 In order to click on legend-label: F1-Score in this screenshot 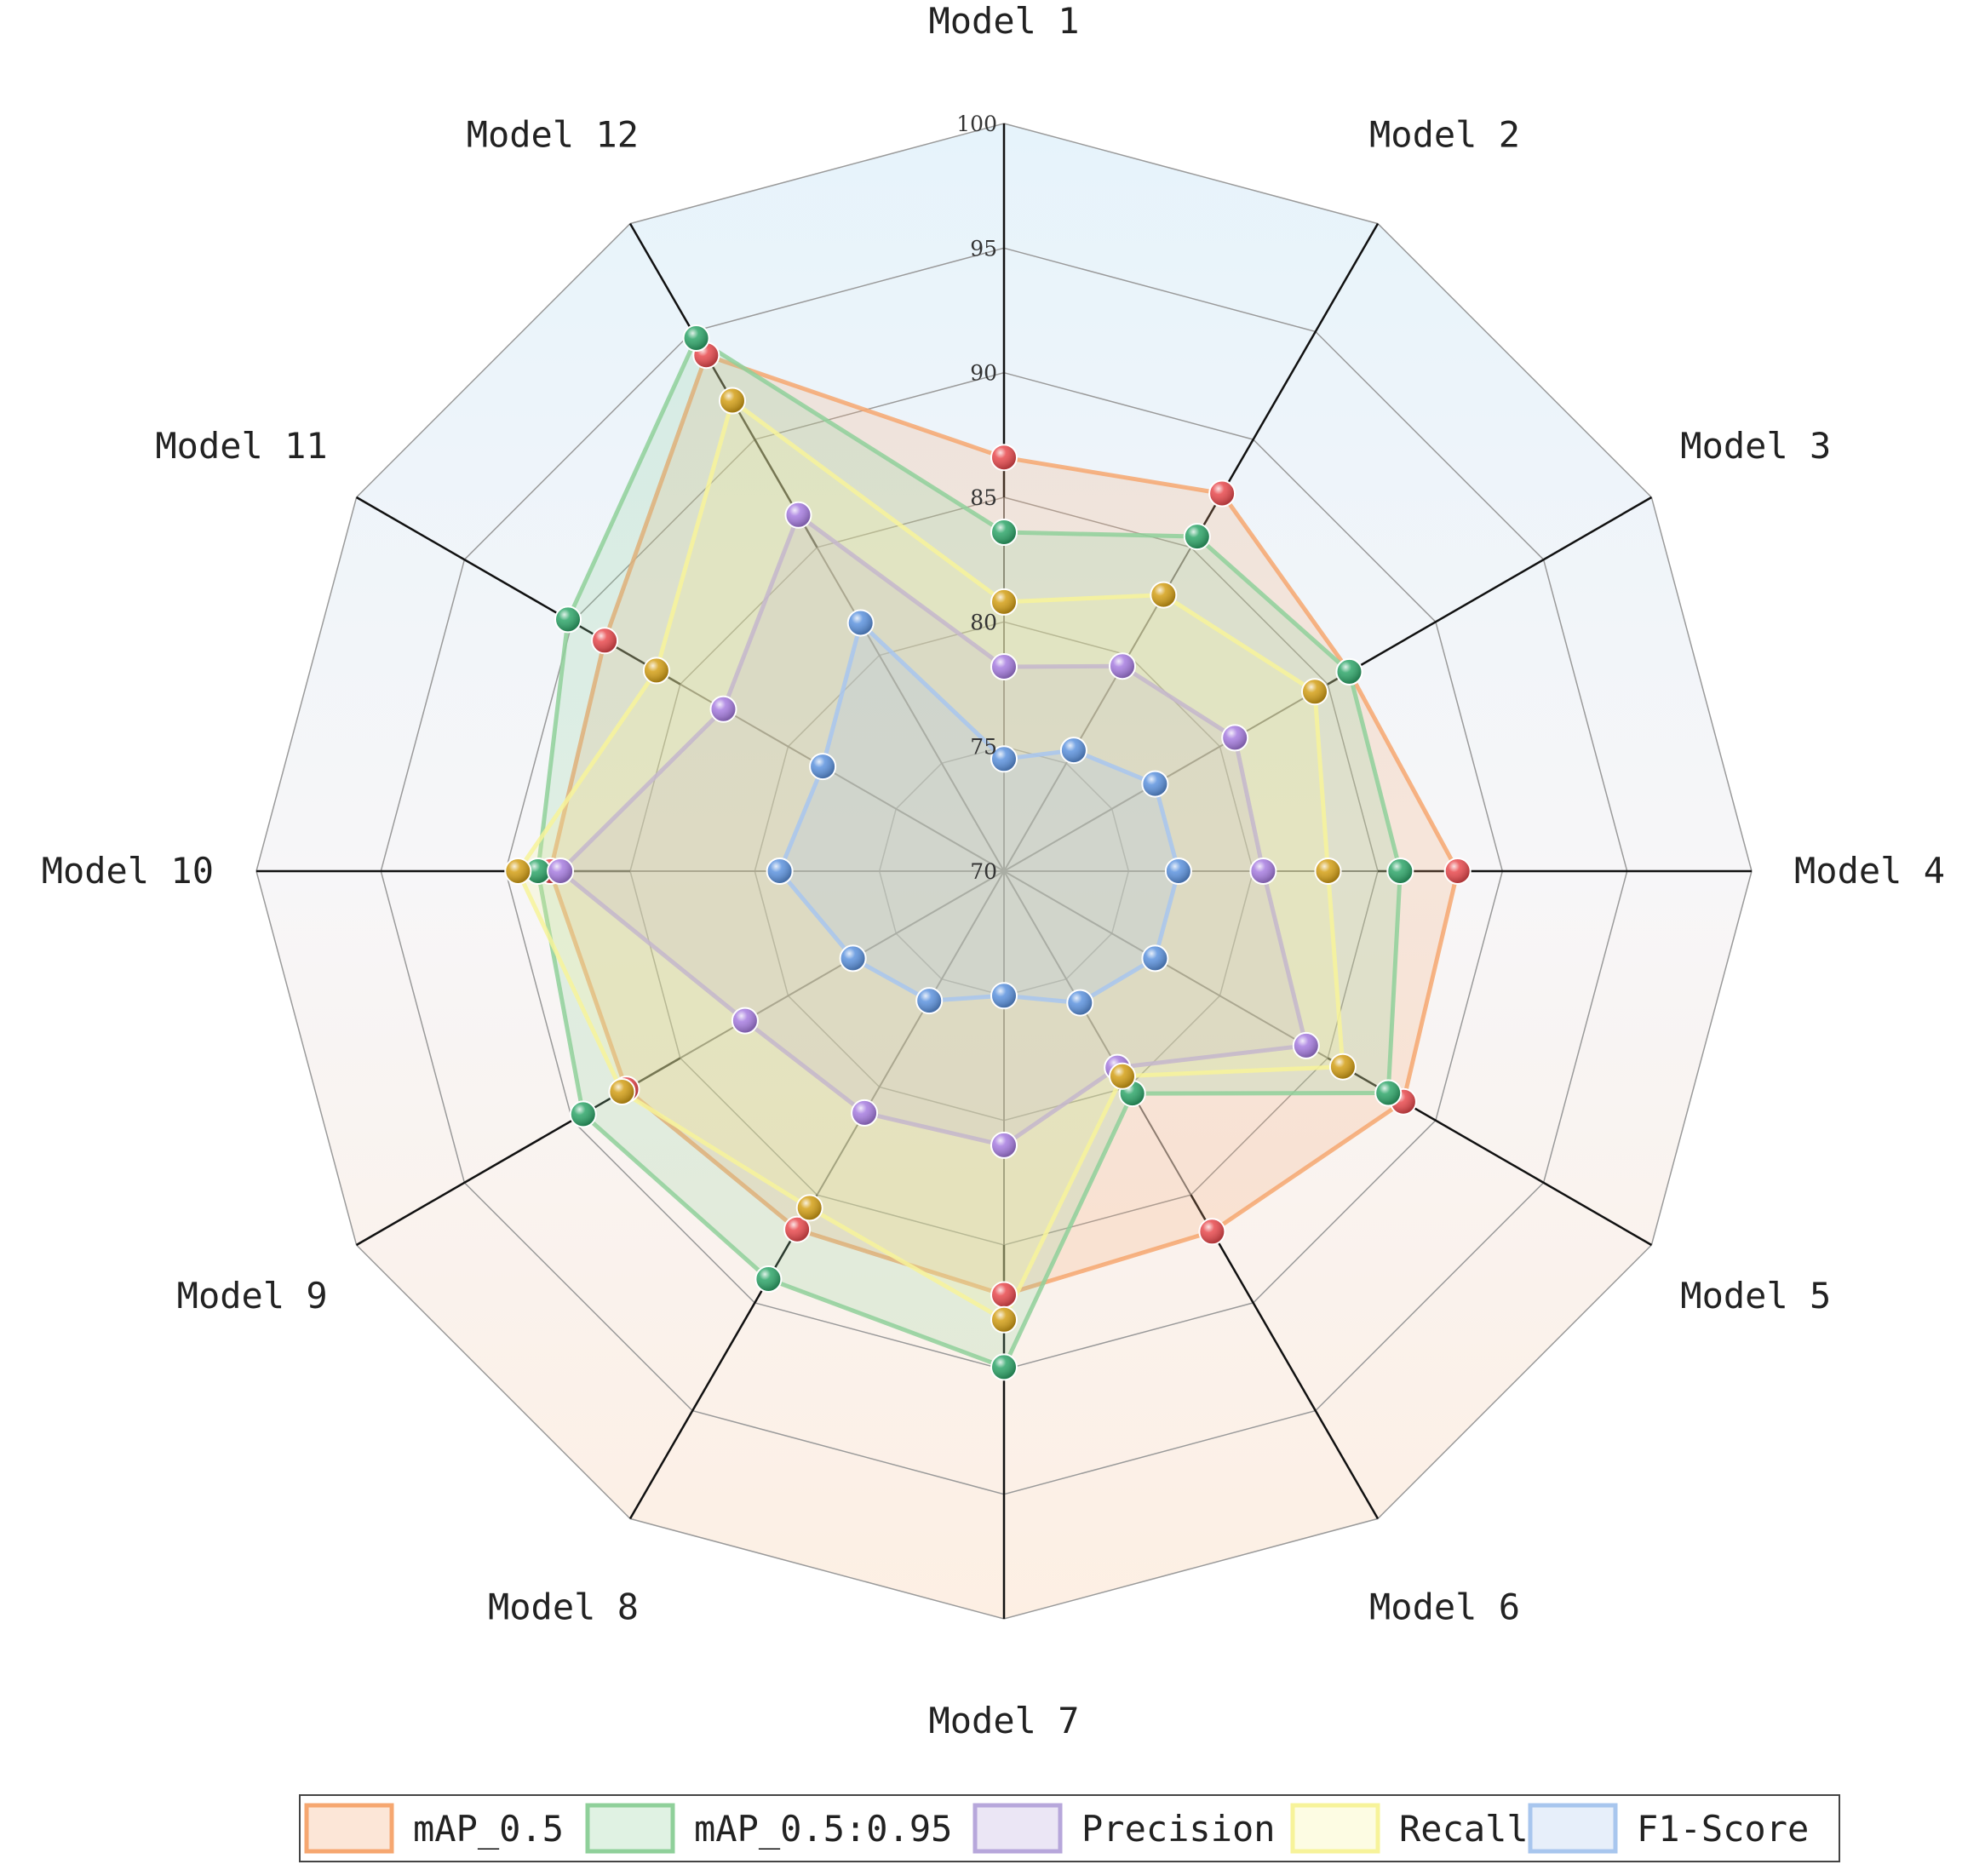, I will do `click(1723, 1829)`.